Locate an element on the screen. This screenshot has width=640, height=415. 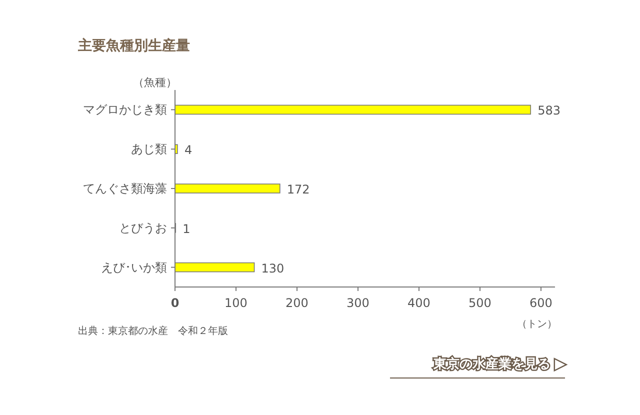
y-tick-label: とびうお is located at coordinates (143, 227).